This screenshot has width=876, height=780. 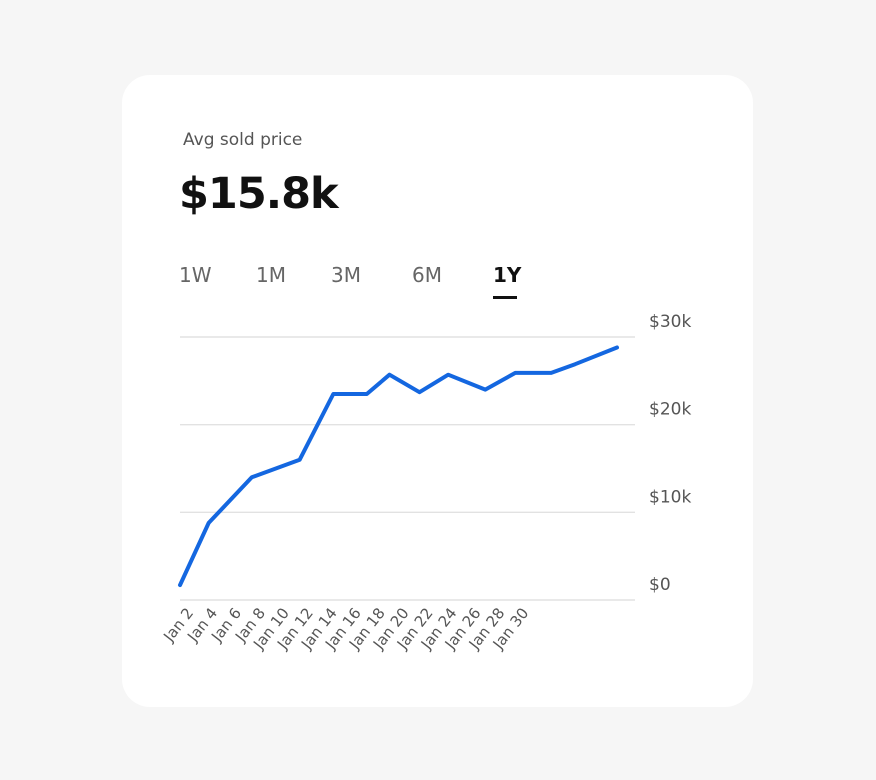 I want to click on y-tick-label: $20k, so click(x=670, y=410).